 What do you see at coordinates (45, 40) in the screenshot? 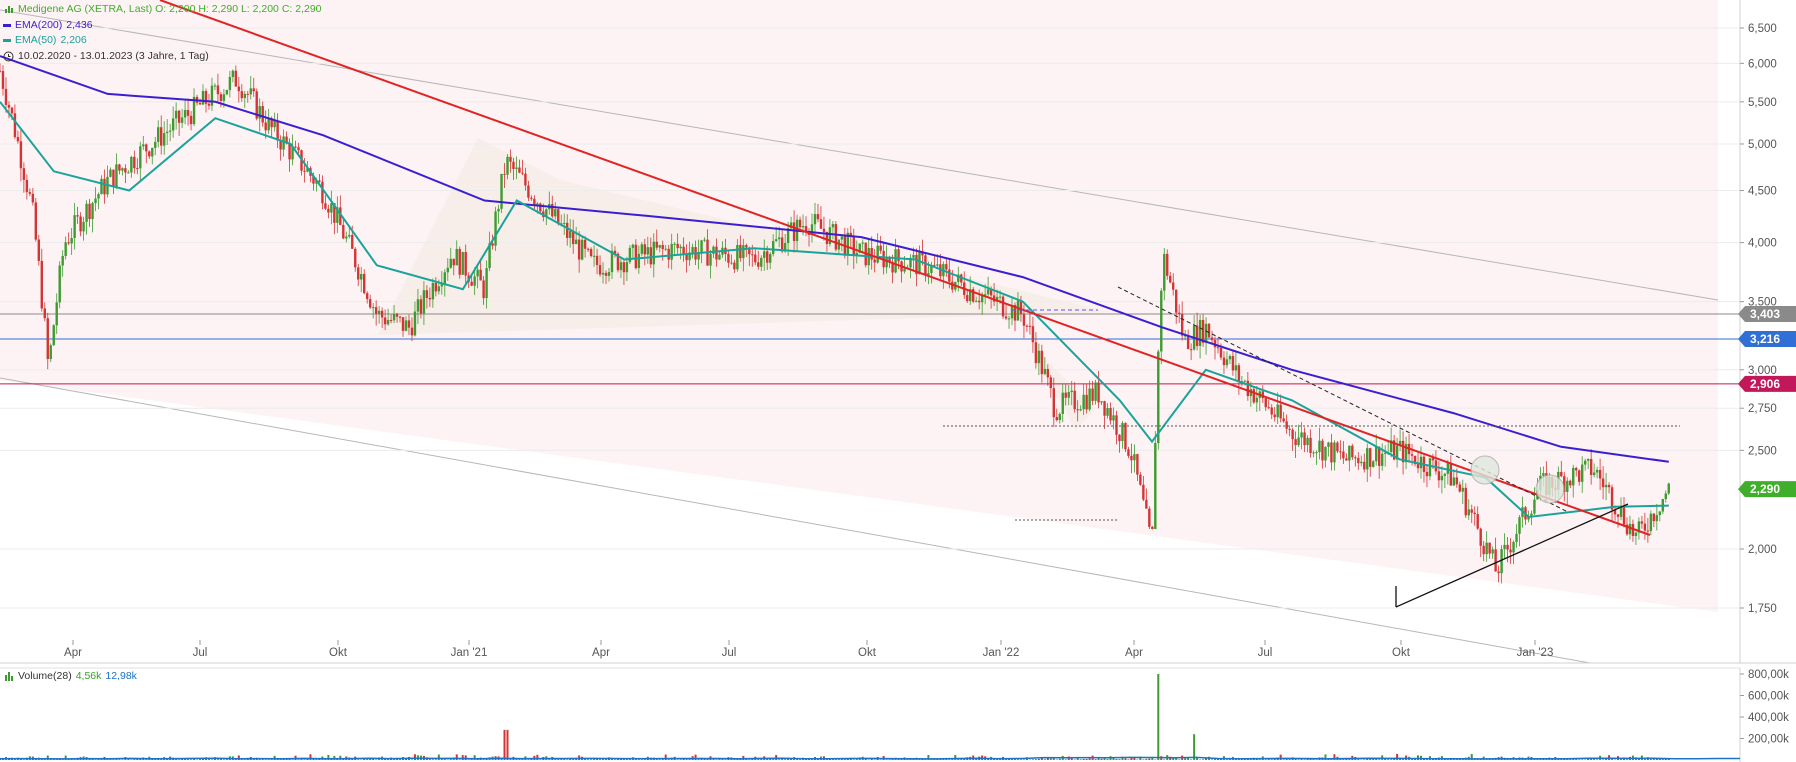
I see `legend-ema50: EMA(50) 2,206` at bounding box center [45, 40].